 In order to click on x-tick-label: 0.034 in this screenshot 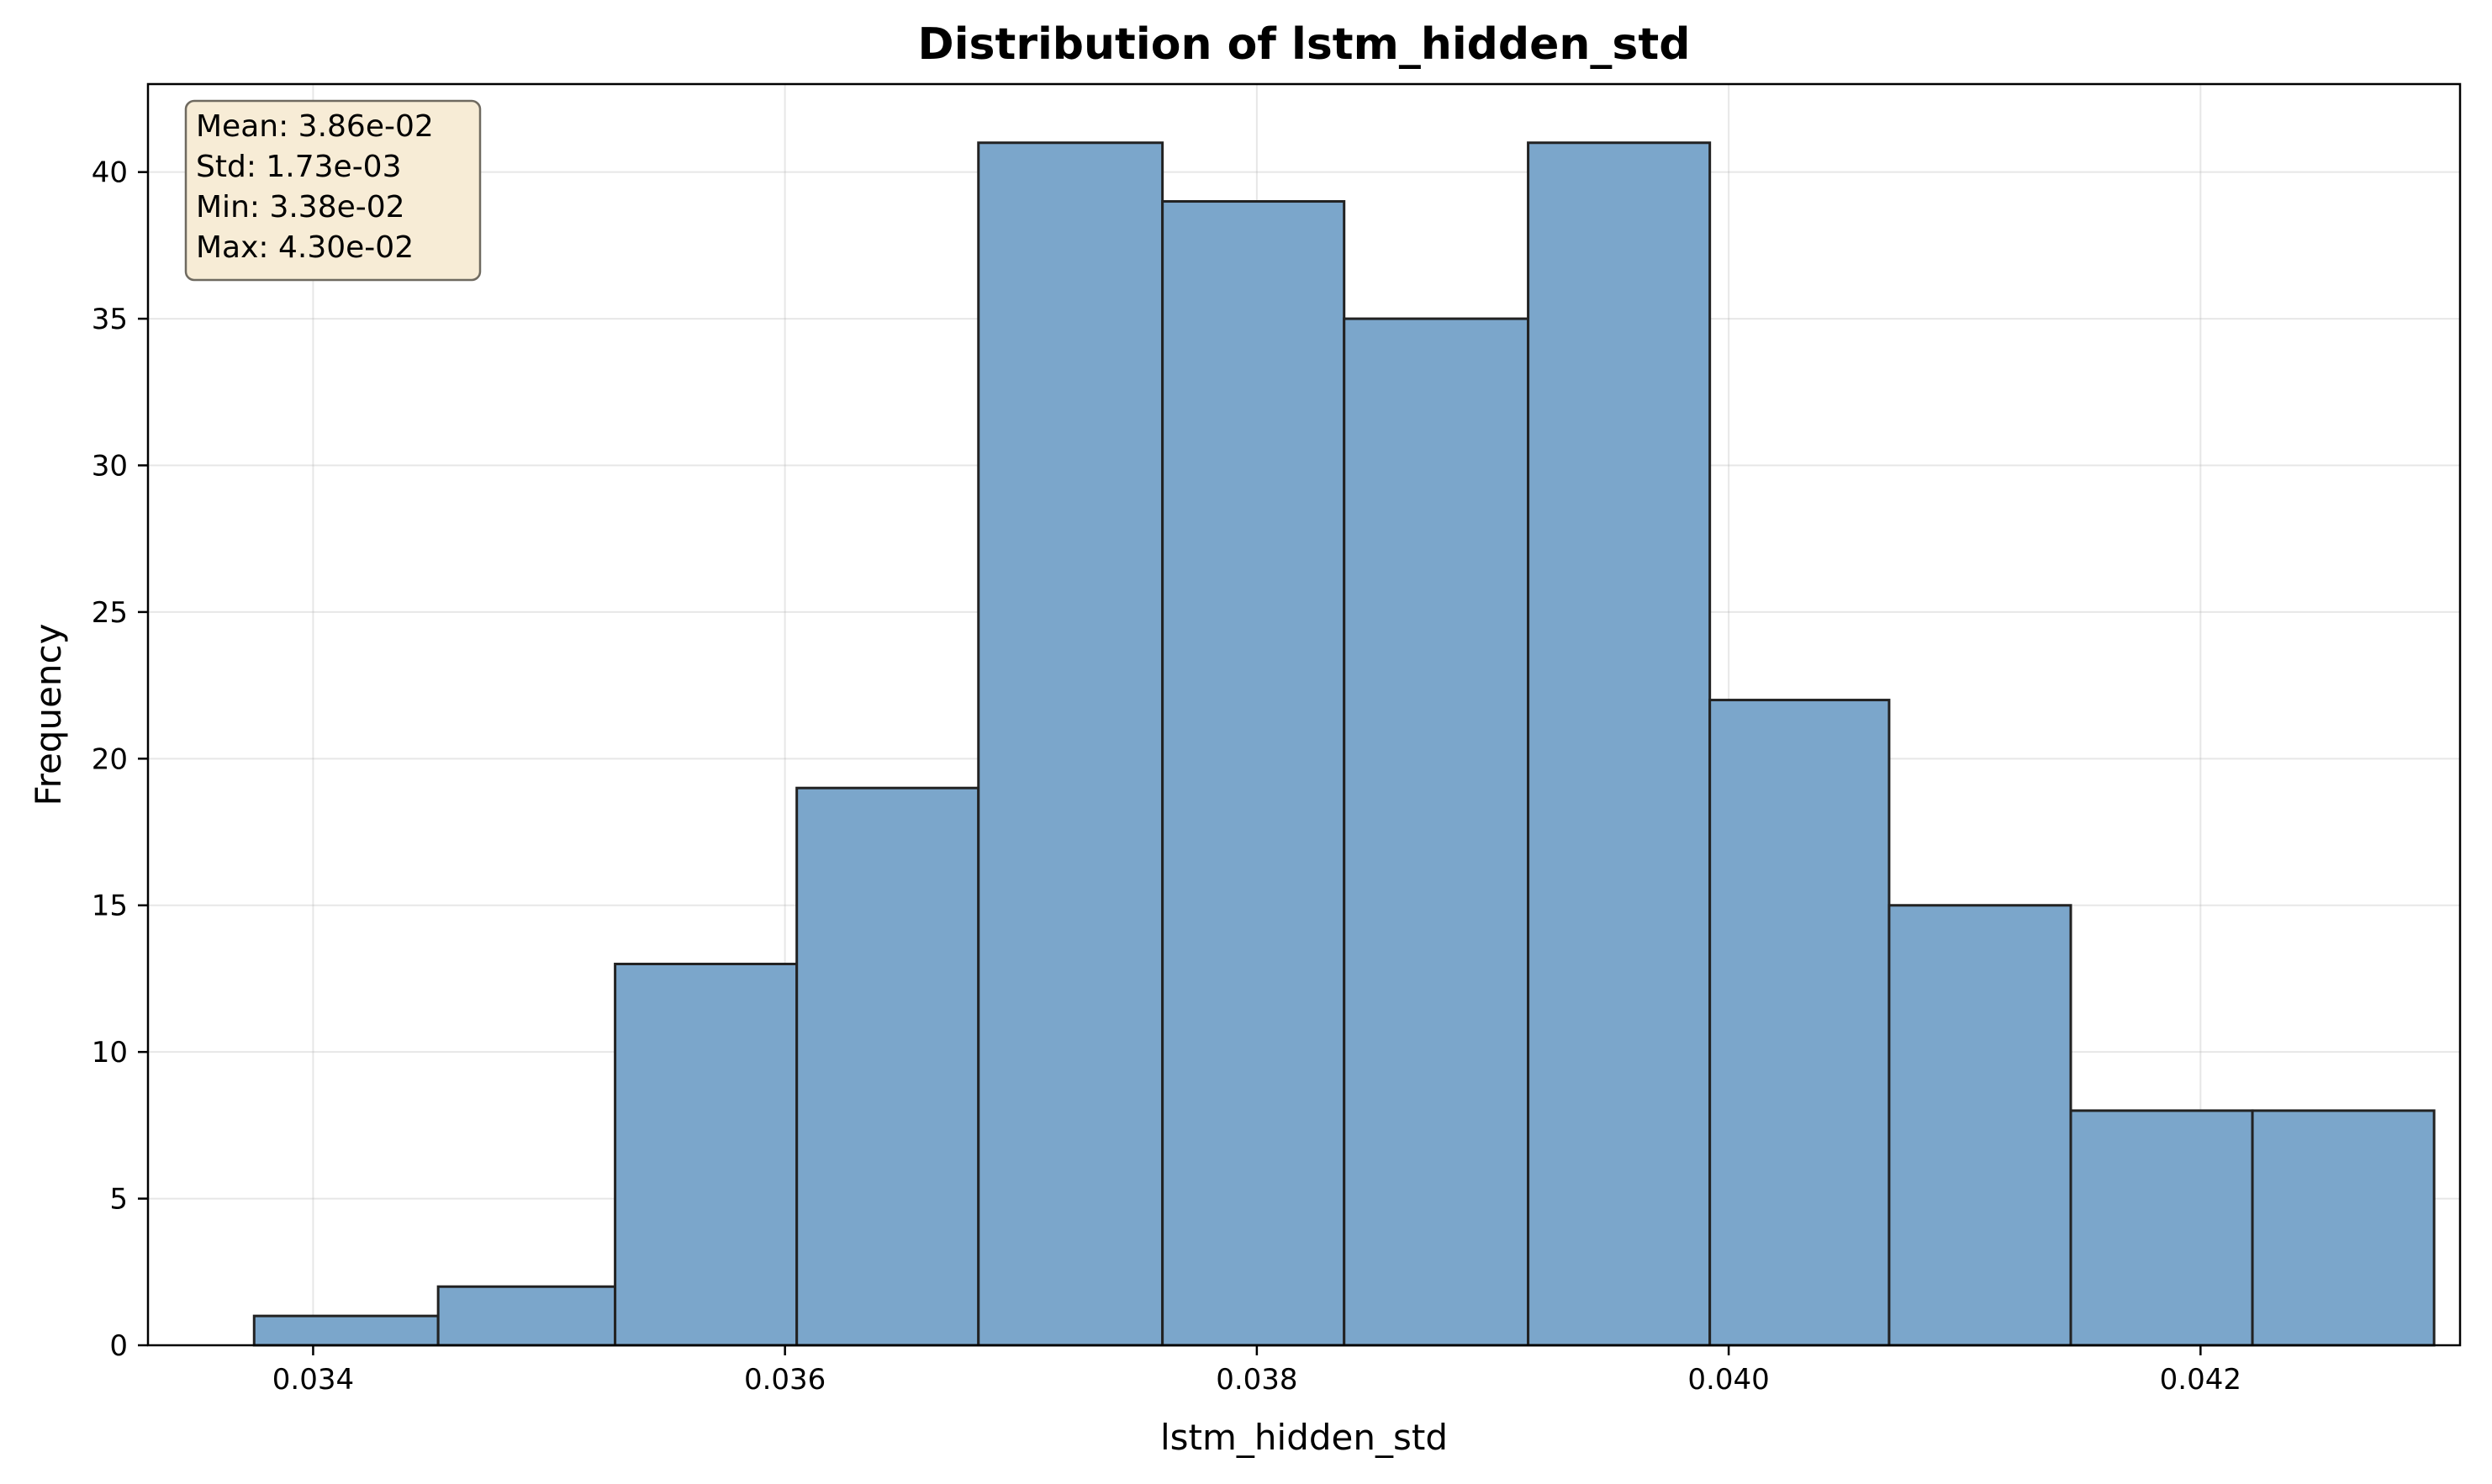, I will do `click(313, 1380)`.